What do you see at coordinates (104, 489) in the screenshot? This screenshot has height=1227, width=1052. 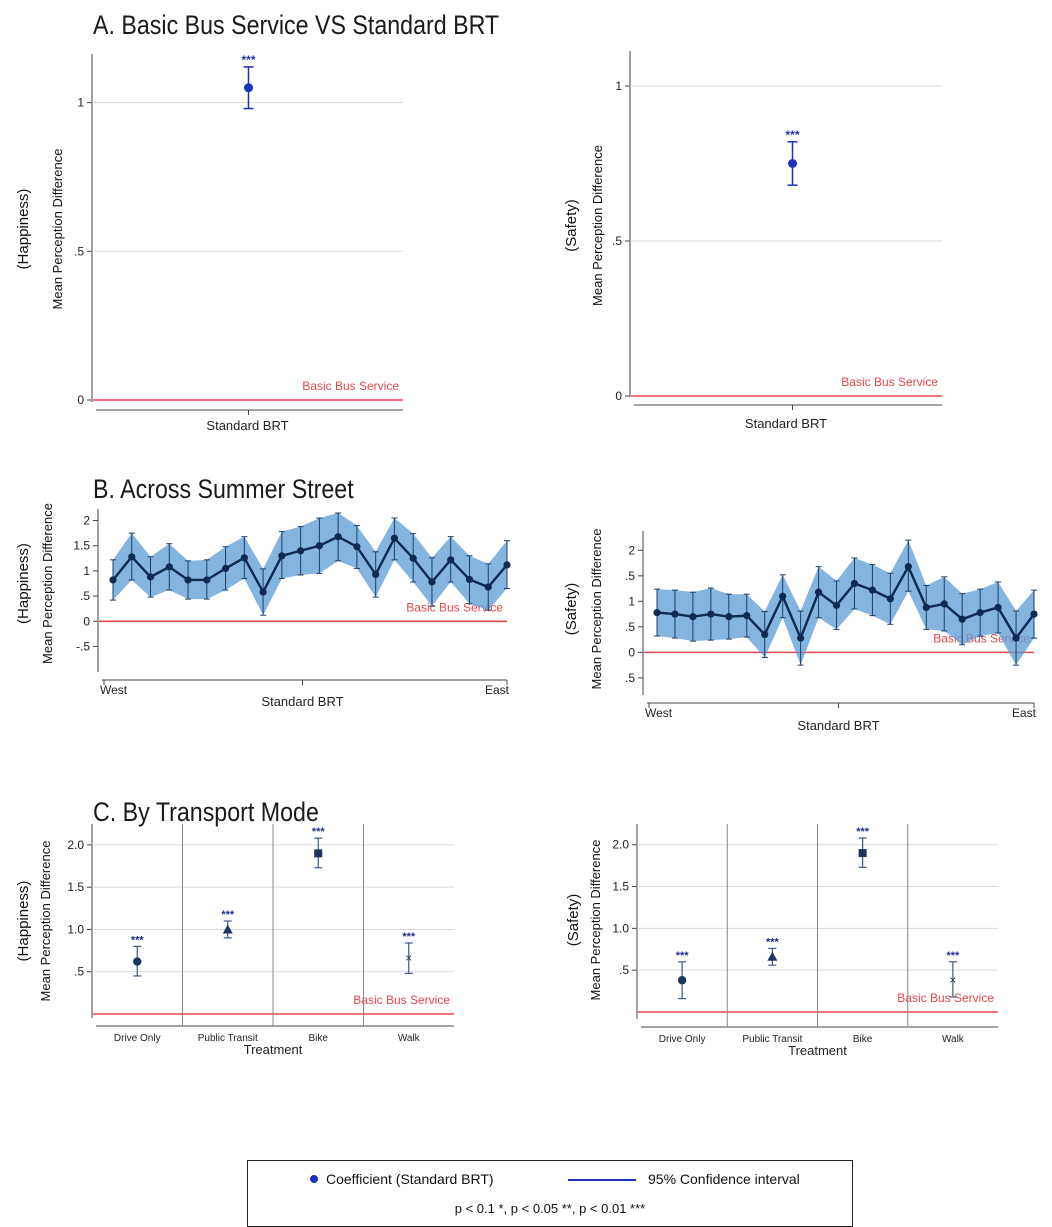 I see `section-b-letter: B.` at bounding box center [104, 489].